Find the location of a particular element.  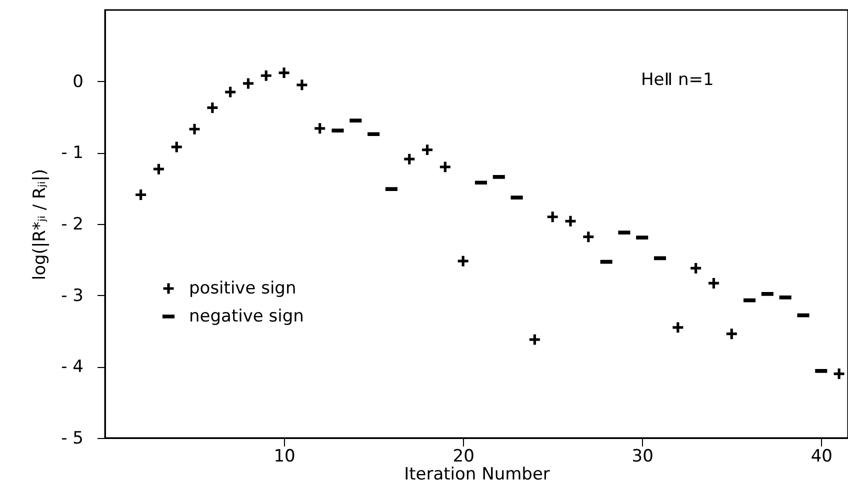

y-axis-title: log(|R*ⱼᵢ / Rⱼᵢ|) is located at coordinates (40, 224).